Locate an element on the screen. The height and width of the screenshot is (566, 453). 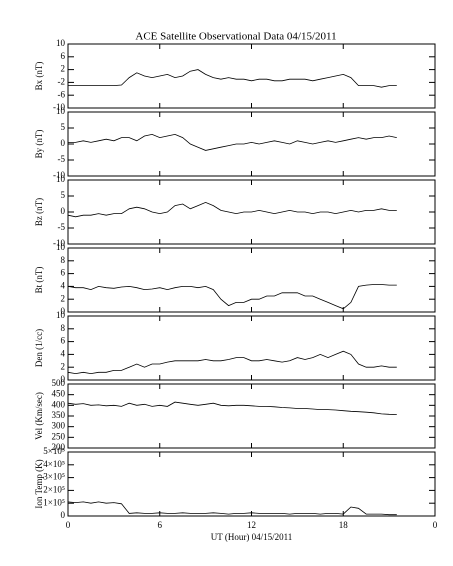
y-tick-label: 1×10⁵ is located at coordinates (54, 502).